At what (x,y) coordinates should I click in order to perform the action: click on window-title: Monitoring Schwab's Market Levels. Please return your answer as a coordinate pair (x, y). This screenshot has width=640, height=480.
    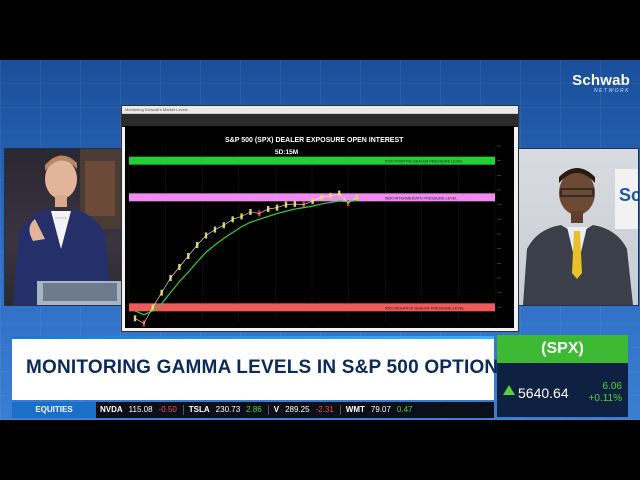
    Looking at the image, I should click on (320, 110).